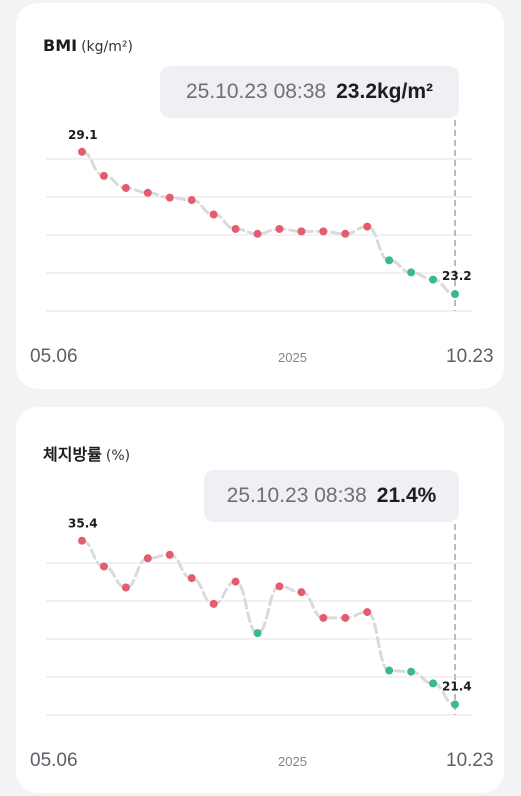 Image resolution: width=521 pixels, height=796 pixels. I want to click on body-fat-year-label: 2025, so click(292, 761).